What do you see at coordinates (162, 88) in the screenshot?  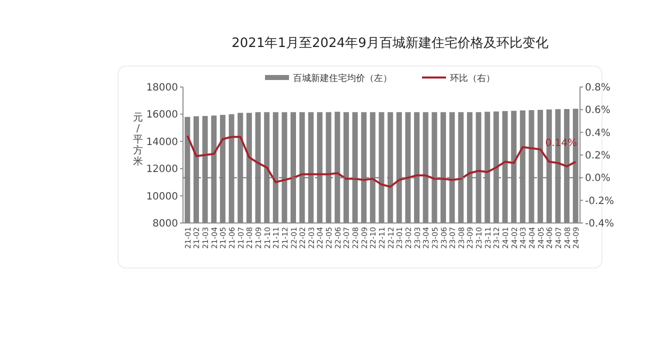 I see `y-tick-label: 18000` at bounding box center [162, 88].